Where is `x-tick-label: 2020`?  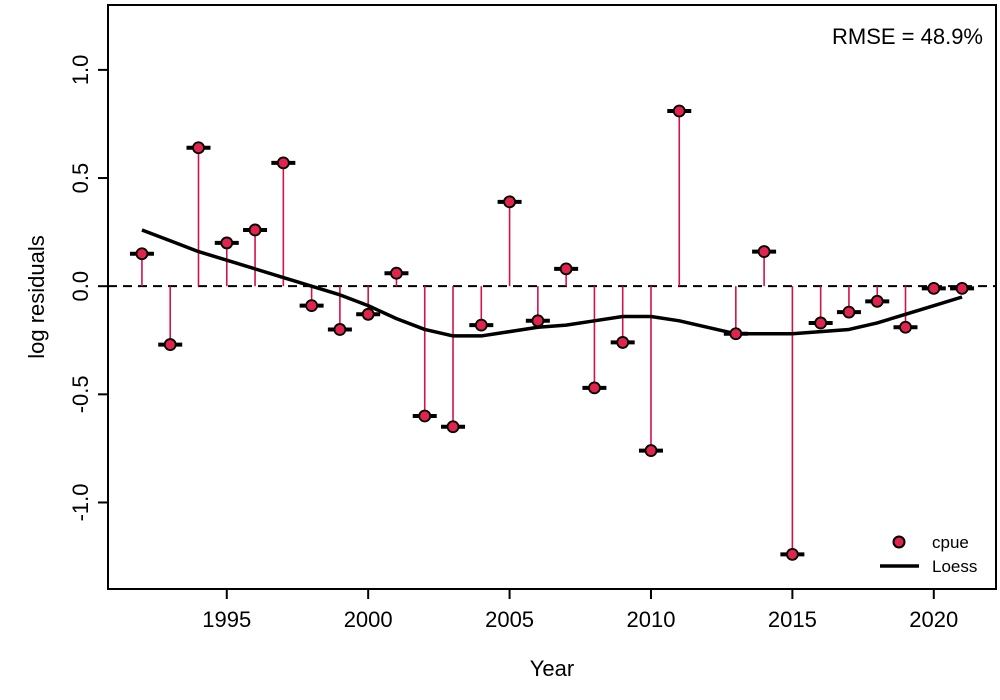
x-tick-label: 2020 is located at coordinates (933, 619).